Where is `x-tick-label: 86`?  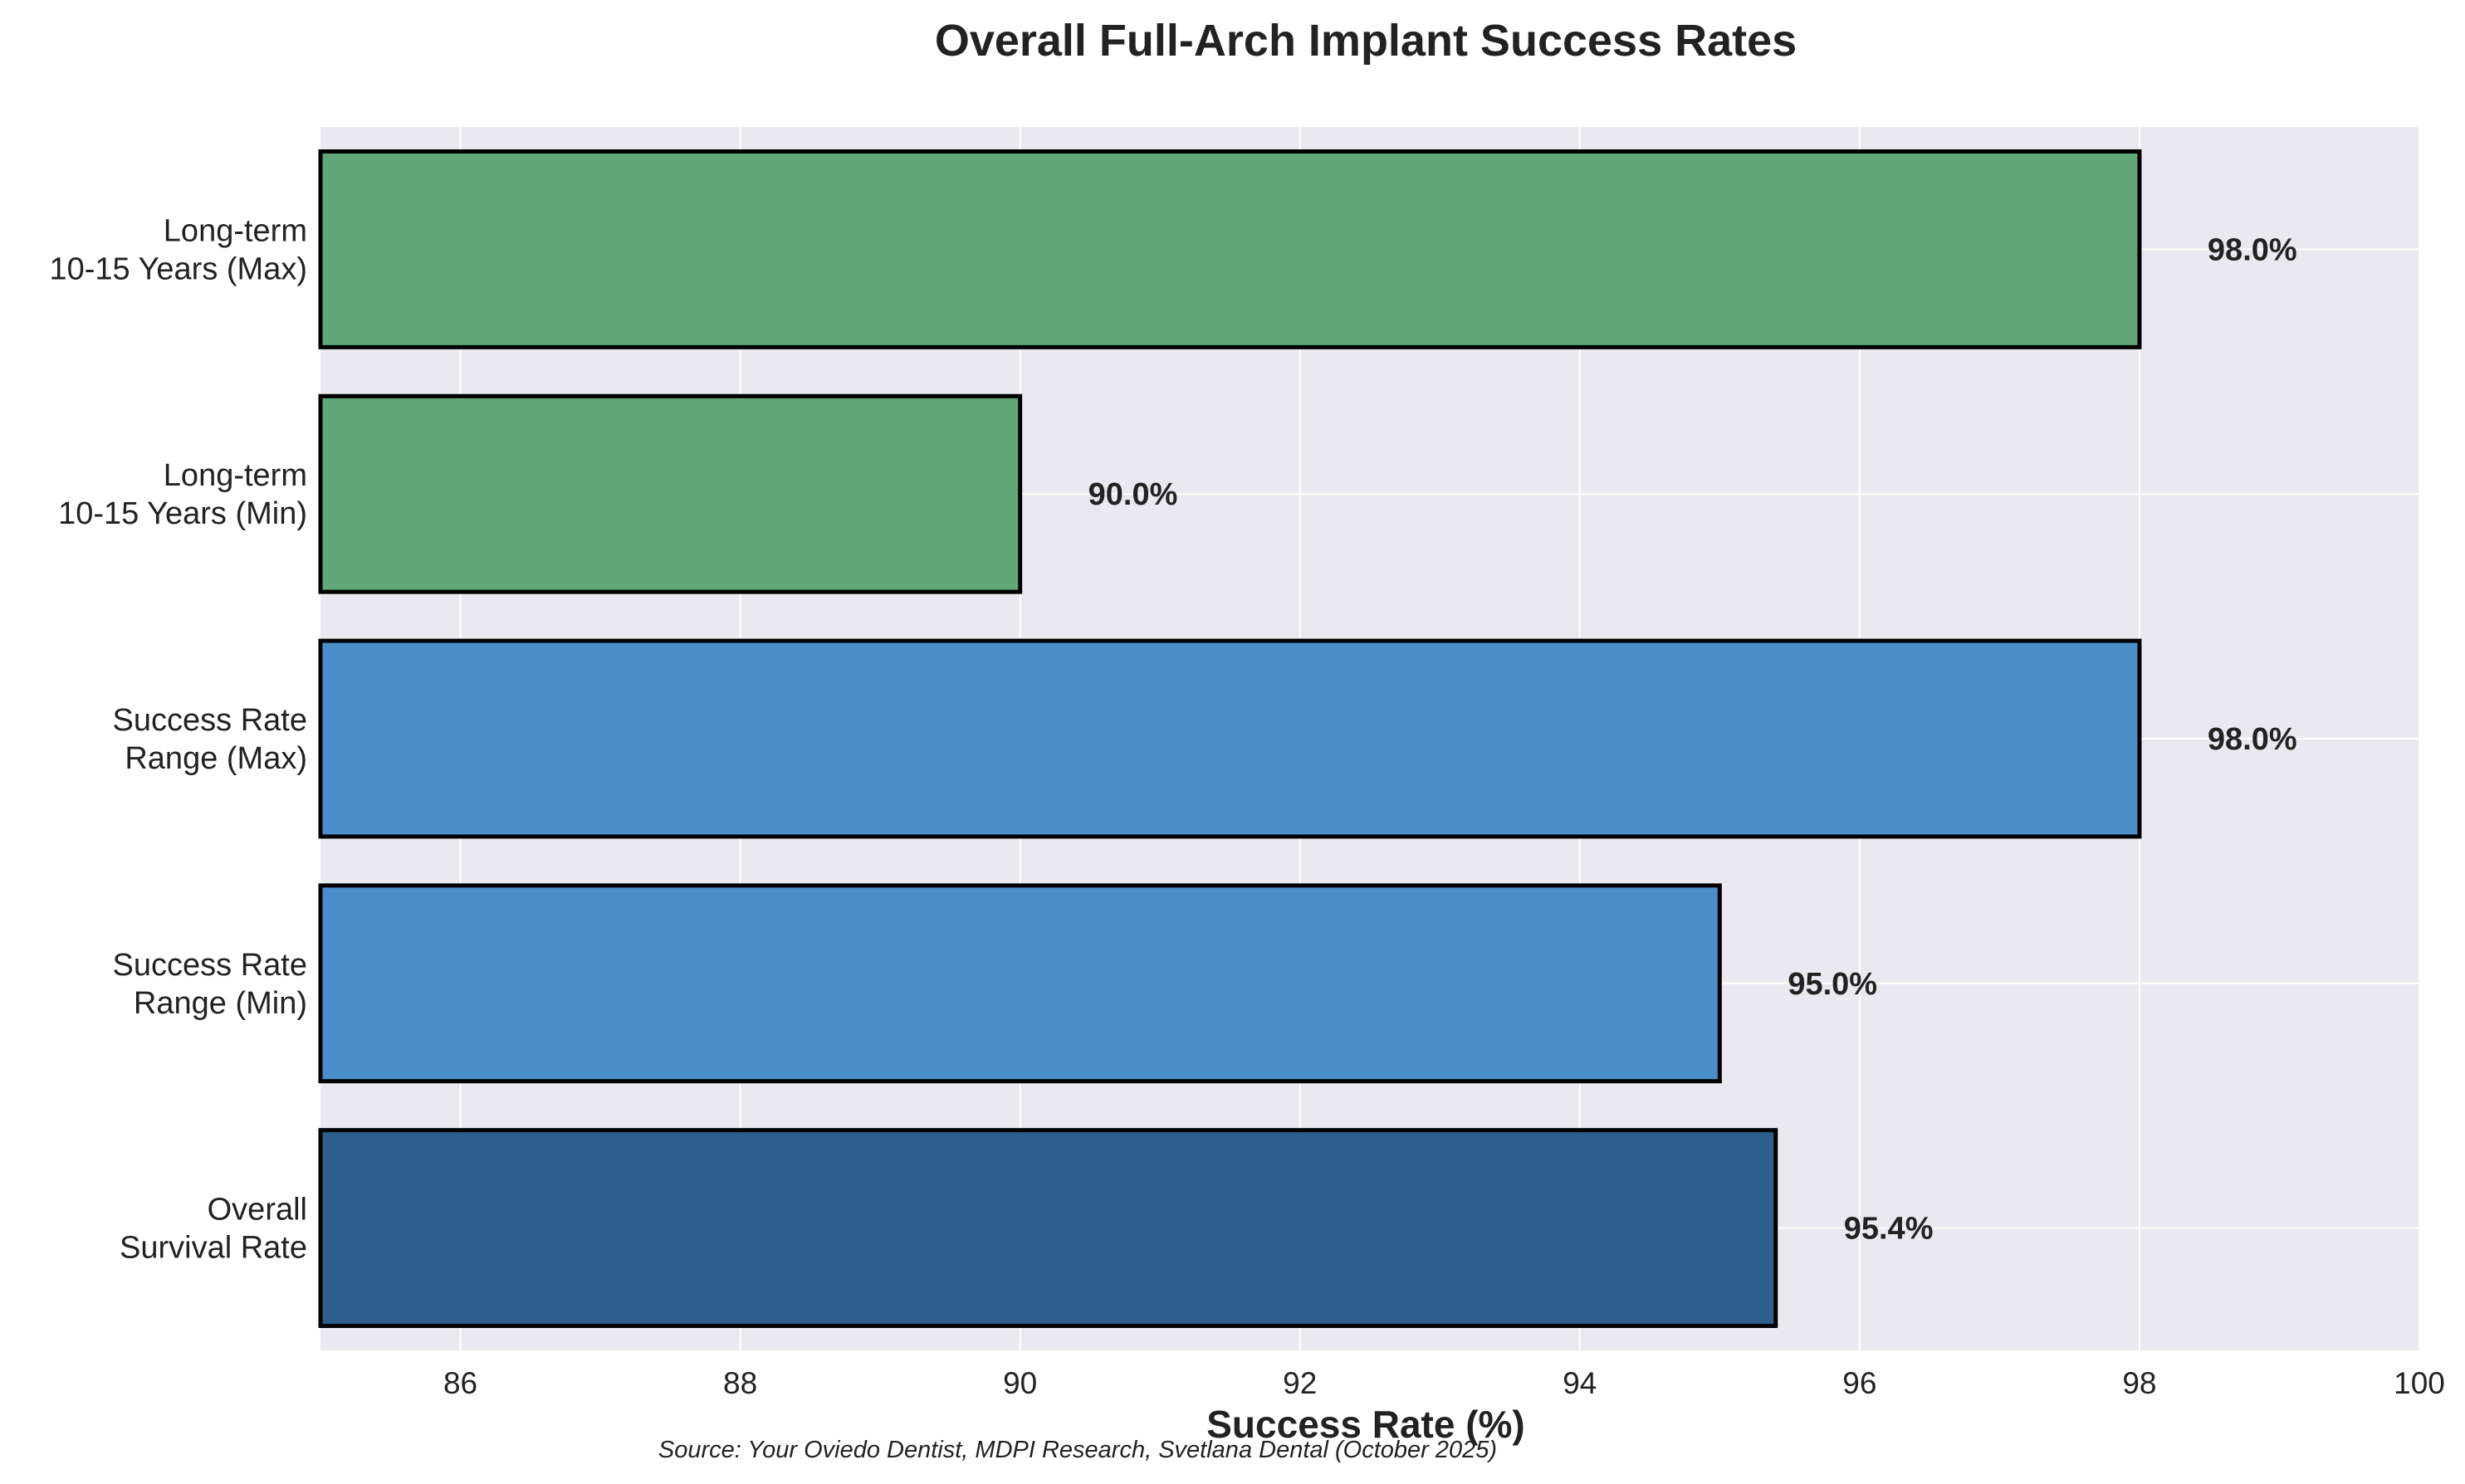 x-tick-label: 86 is located at coordinates (460, 1383).